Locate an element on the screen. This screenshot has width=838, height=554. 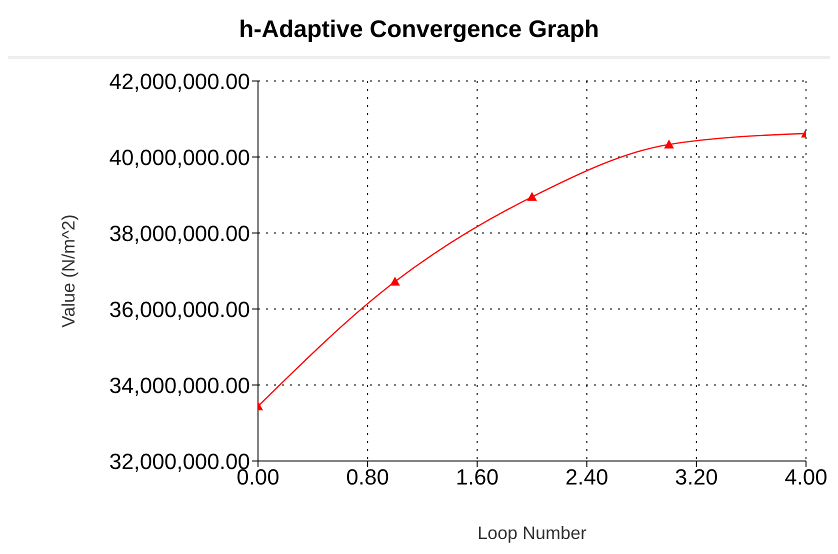
x-tick-label: 2.40 is located at coordinates (586, 477).